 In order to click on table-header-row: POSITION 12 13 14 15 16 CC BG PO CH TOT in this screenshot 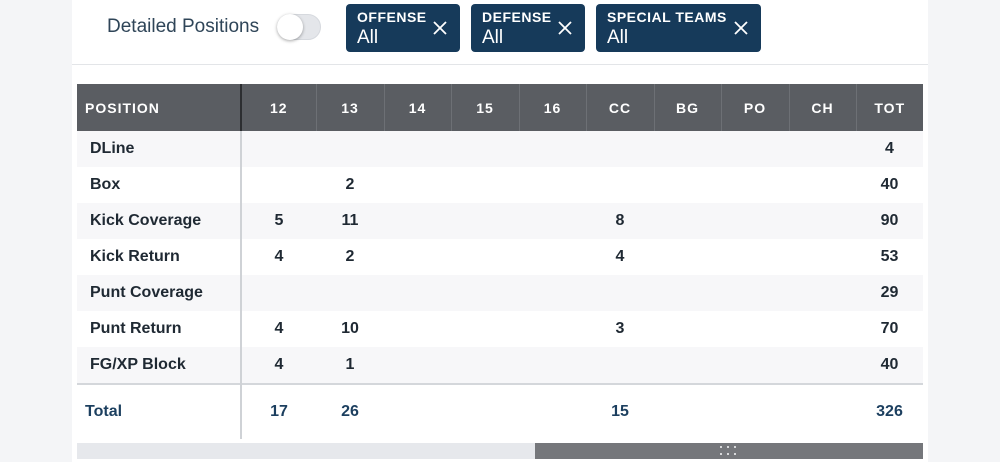, I will do `click(500, 107)`.